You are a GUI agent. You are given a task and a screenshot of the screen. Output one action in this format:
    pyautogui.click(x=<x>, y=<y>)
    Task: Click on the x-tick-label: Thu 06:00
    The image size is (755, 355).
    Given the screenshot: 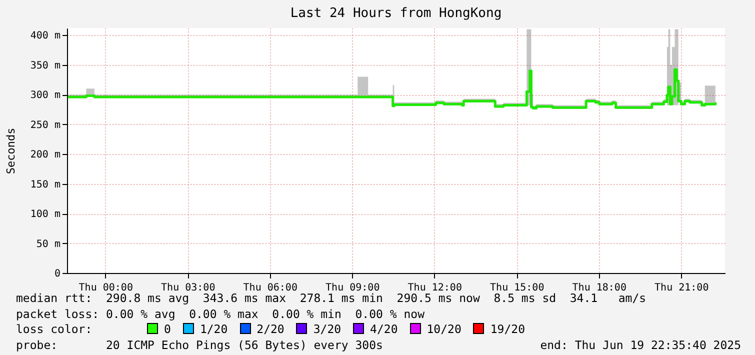 What is the action you would take?
    pyautogui.click(x=270, y=288)
    